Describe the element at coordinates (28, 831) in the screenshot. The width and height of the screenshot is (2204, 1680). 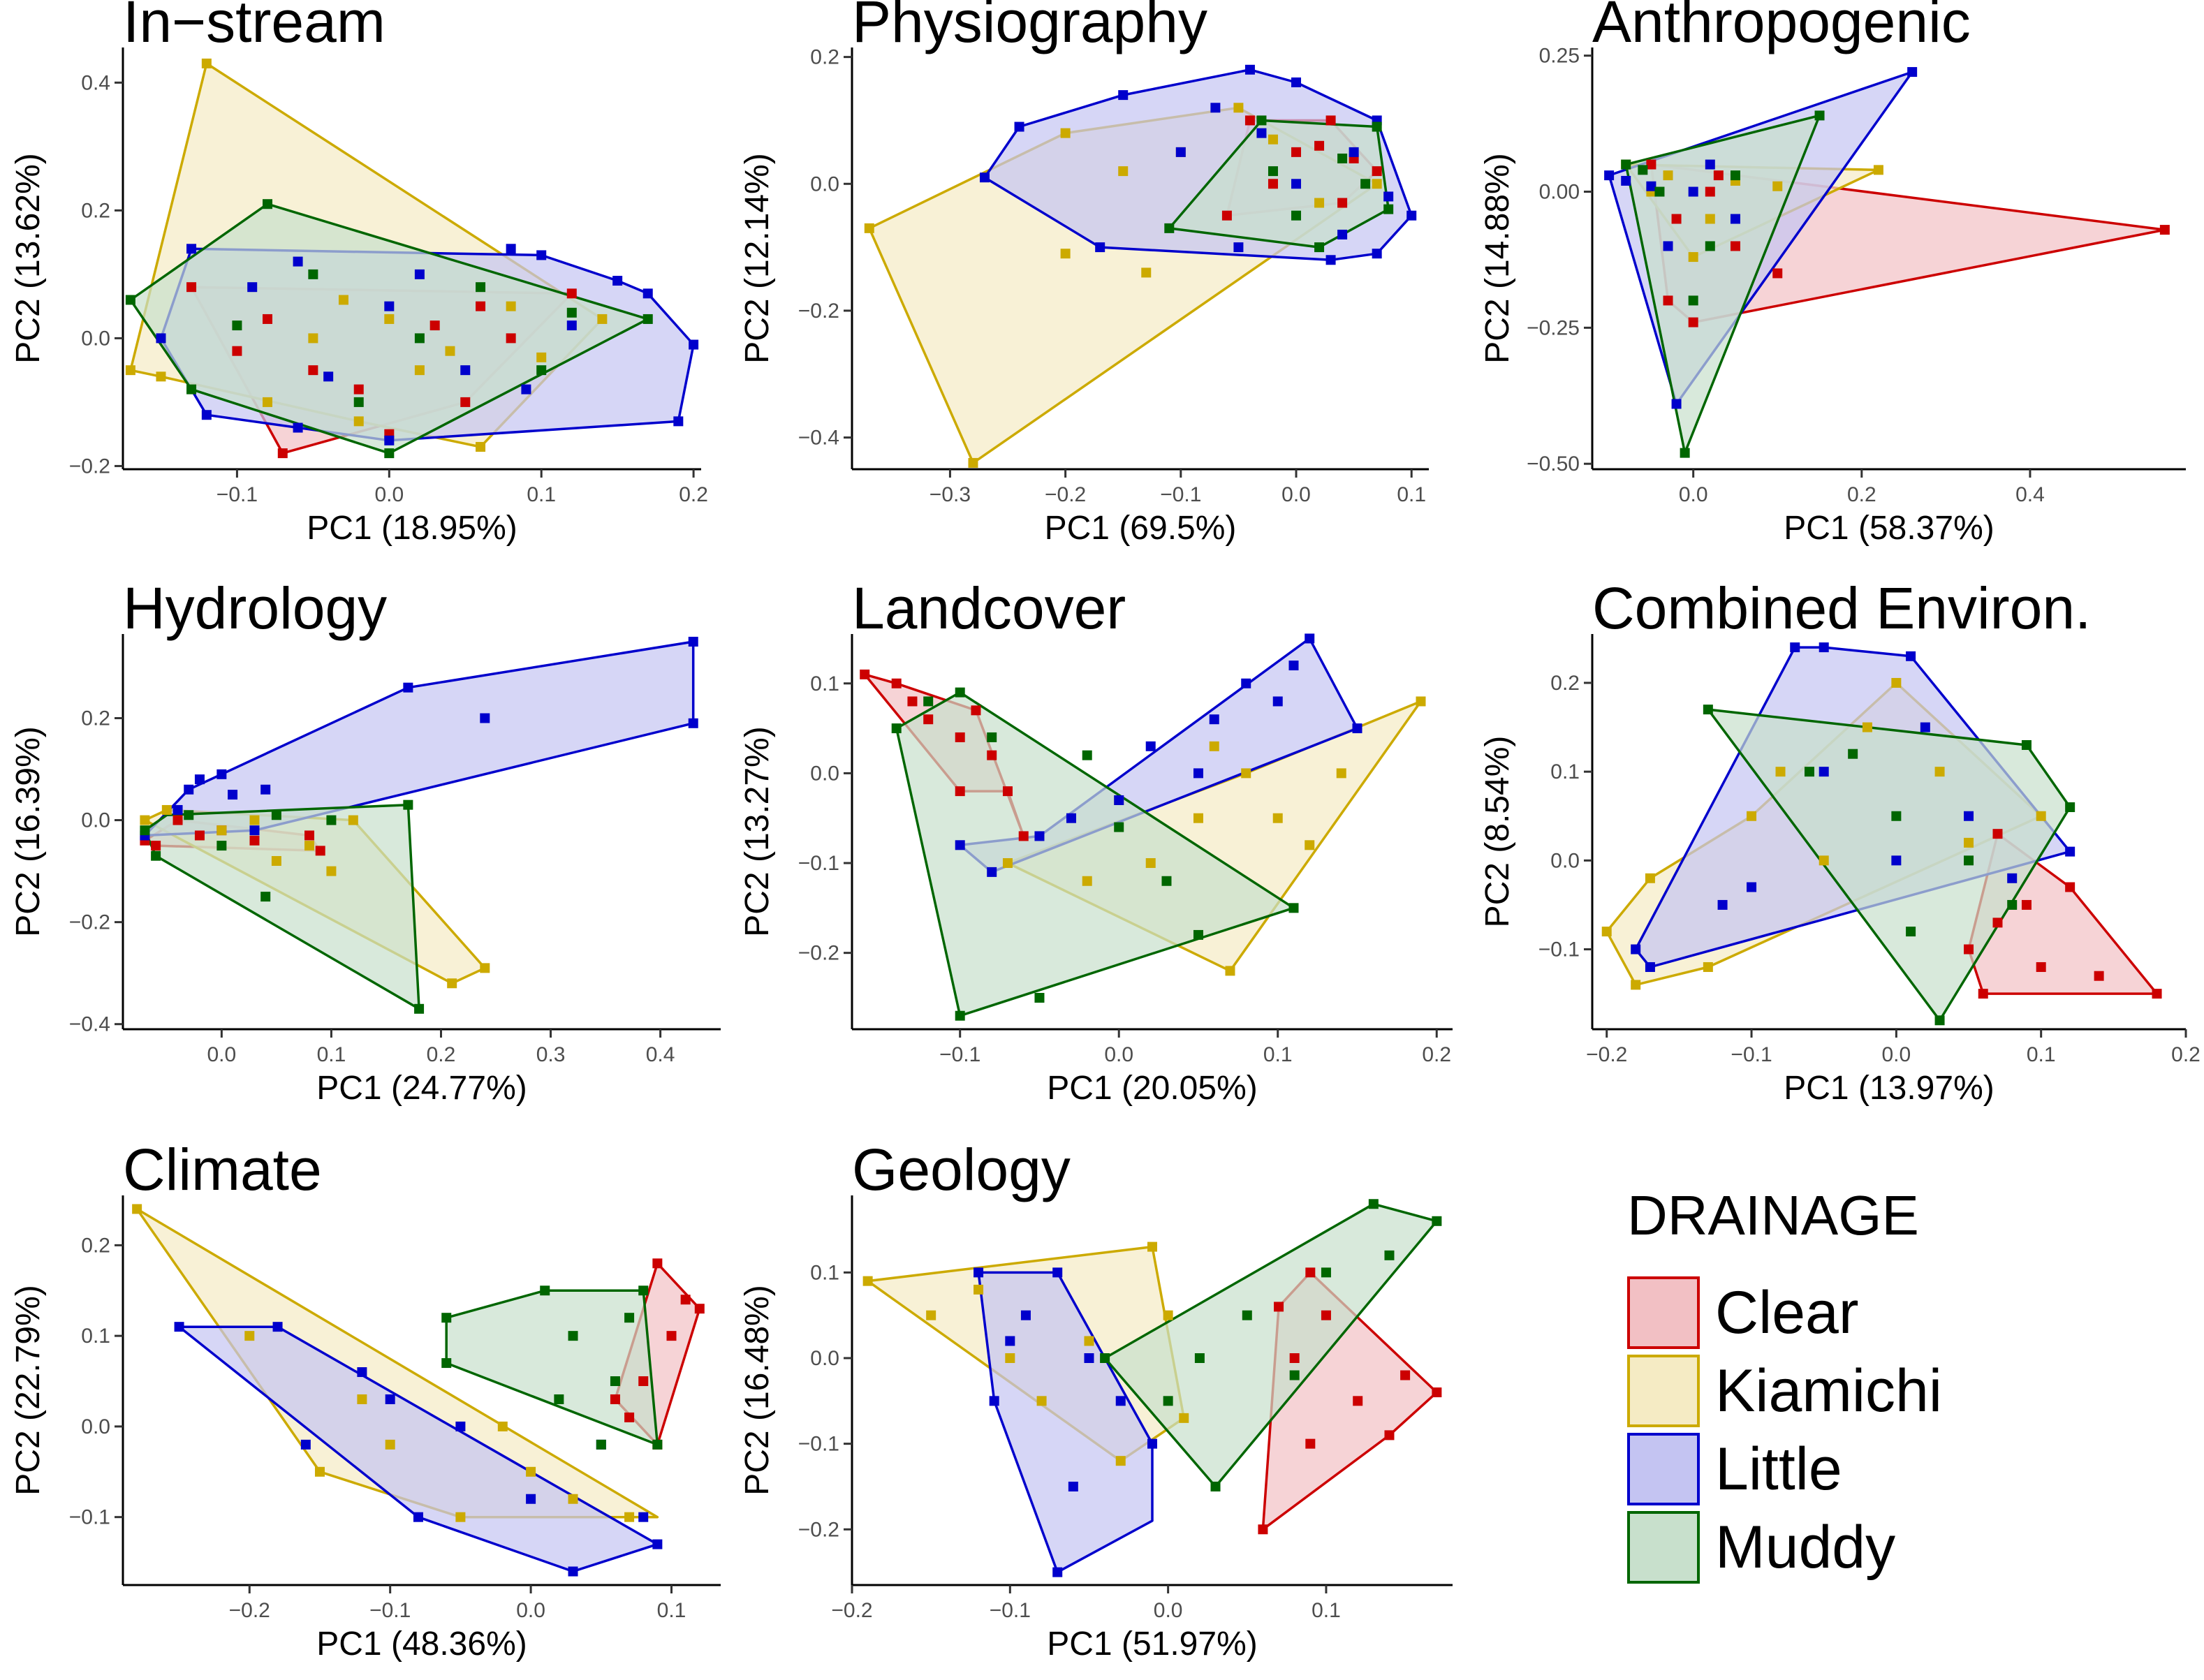
I see `y-axis-label: PC2 (16.39%)` at that location.